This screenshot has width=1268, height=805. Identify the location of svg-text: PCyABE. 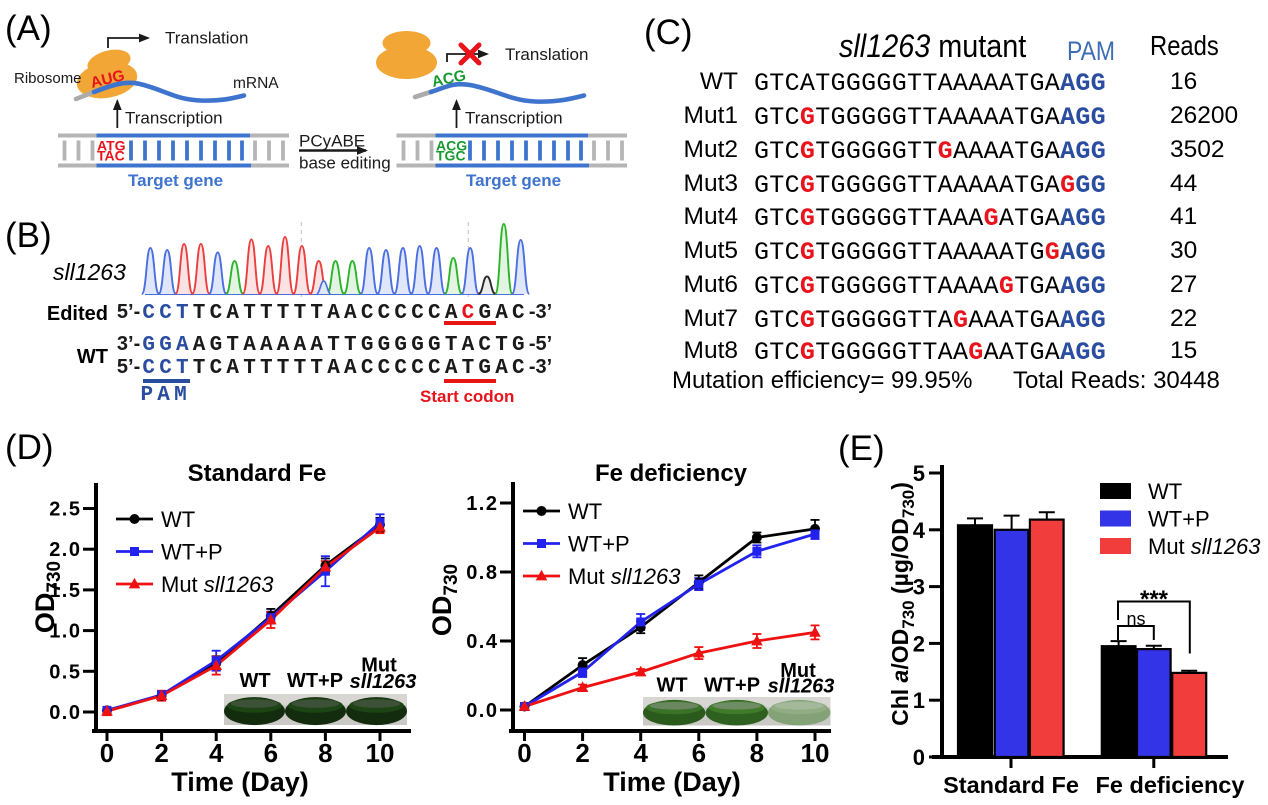
(332, 141).